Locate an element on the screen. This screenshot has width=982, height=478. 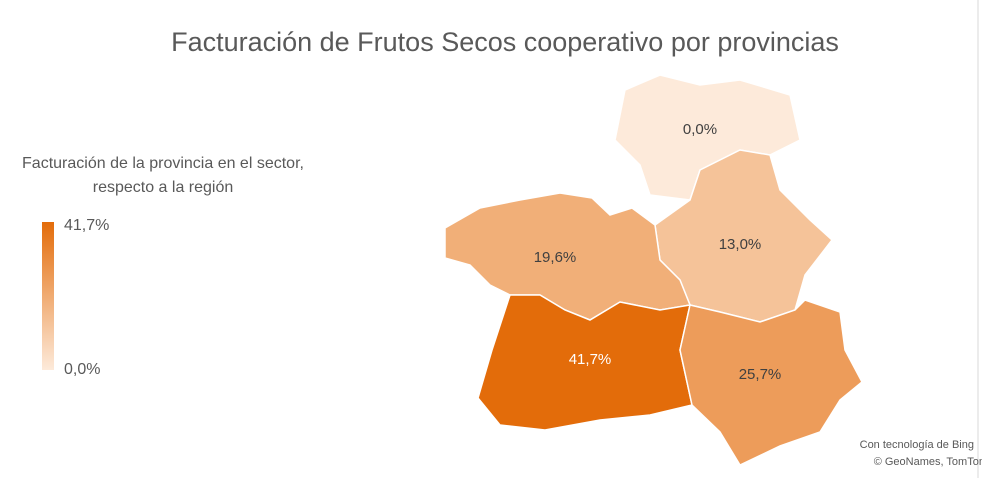
province-label: 19,6% is located at coordinates (555, 257).